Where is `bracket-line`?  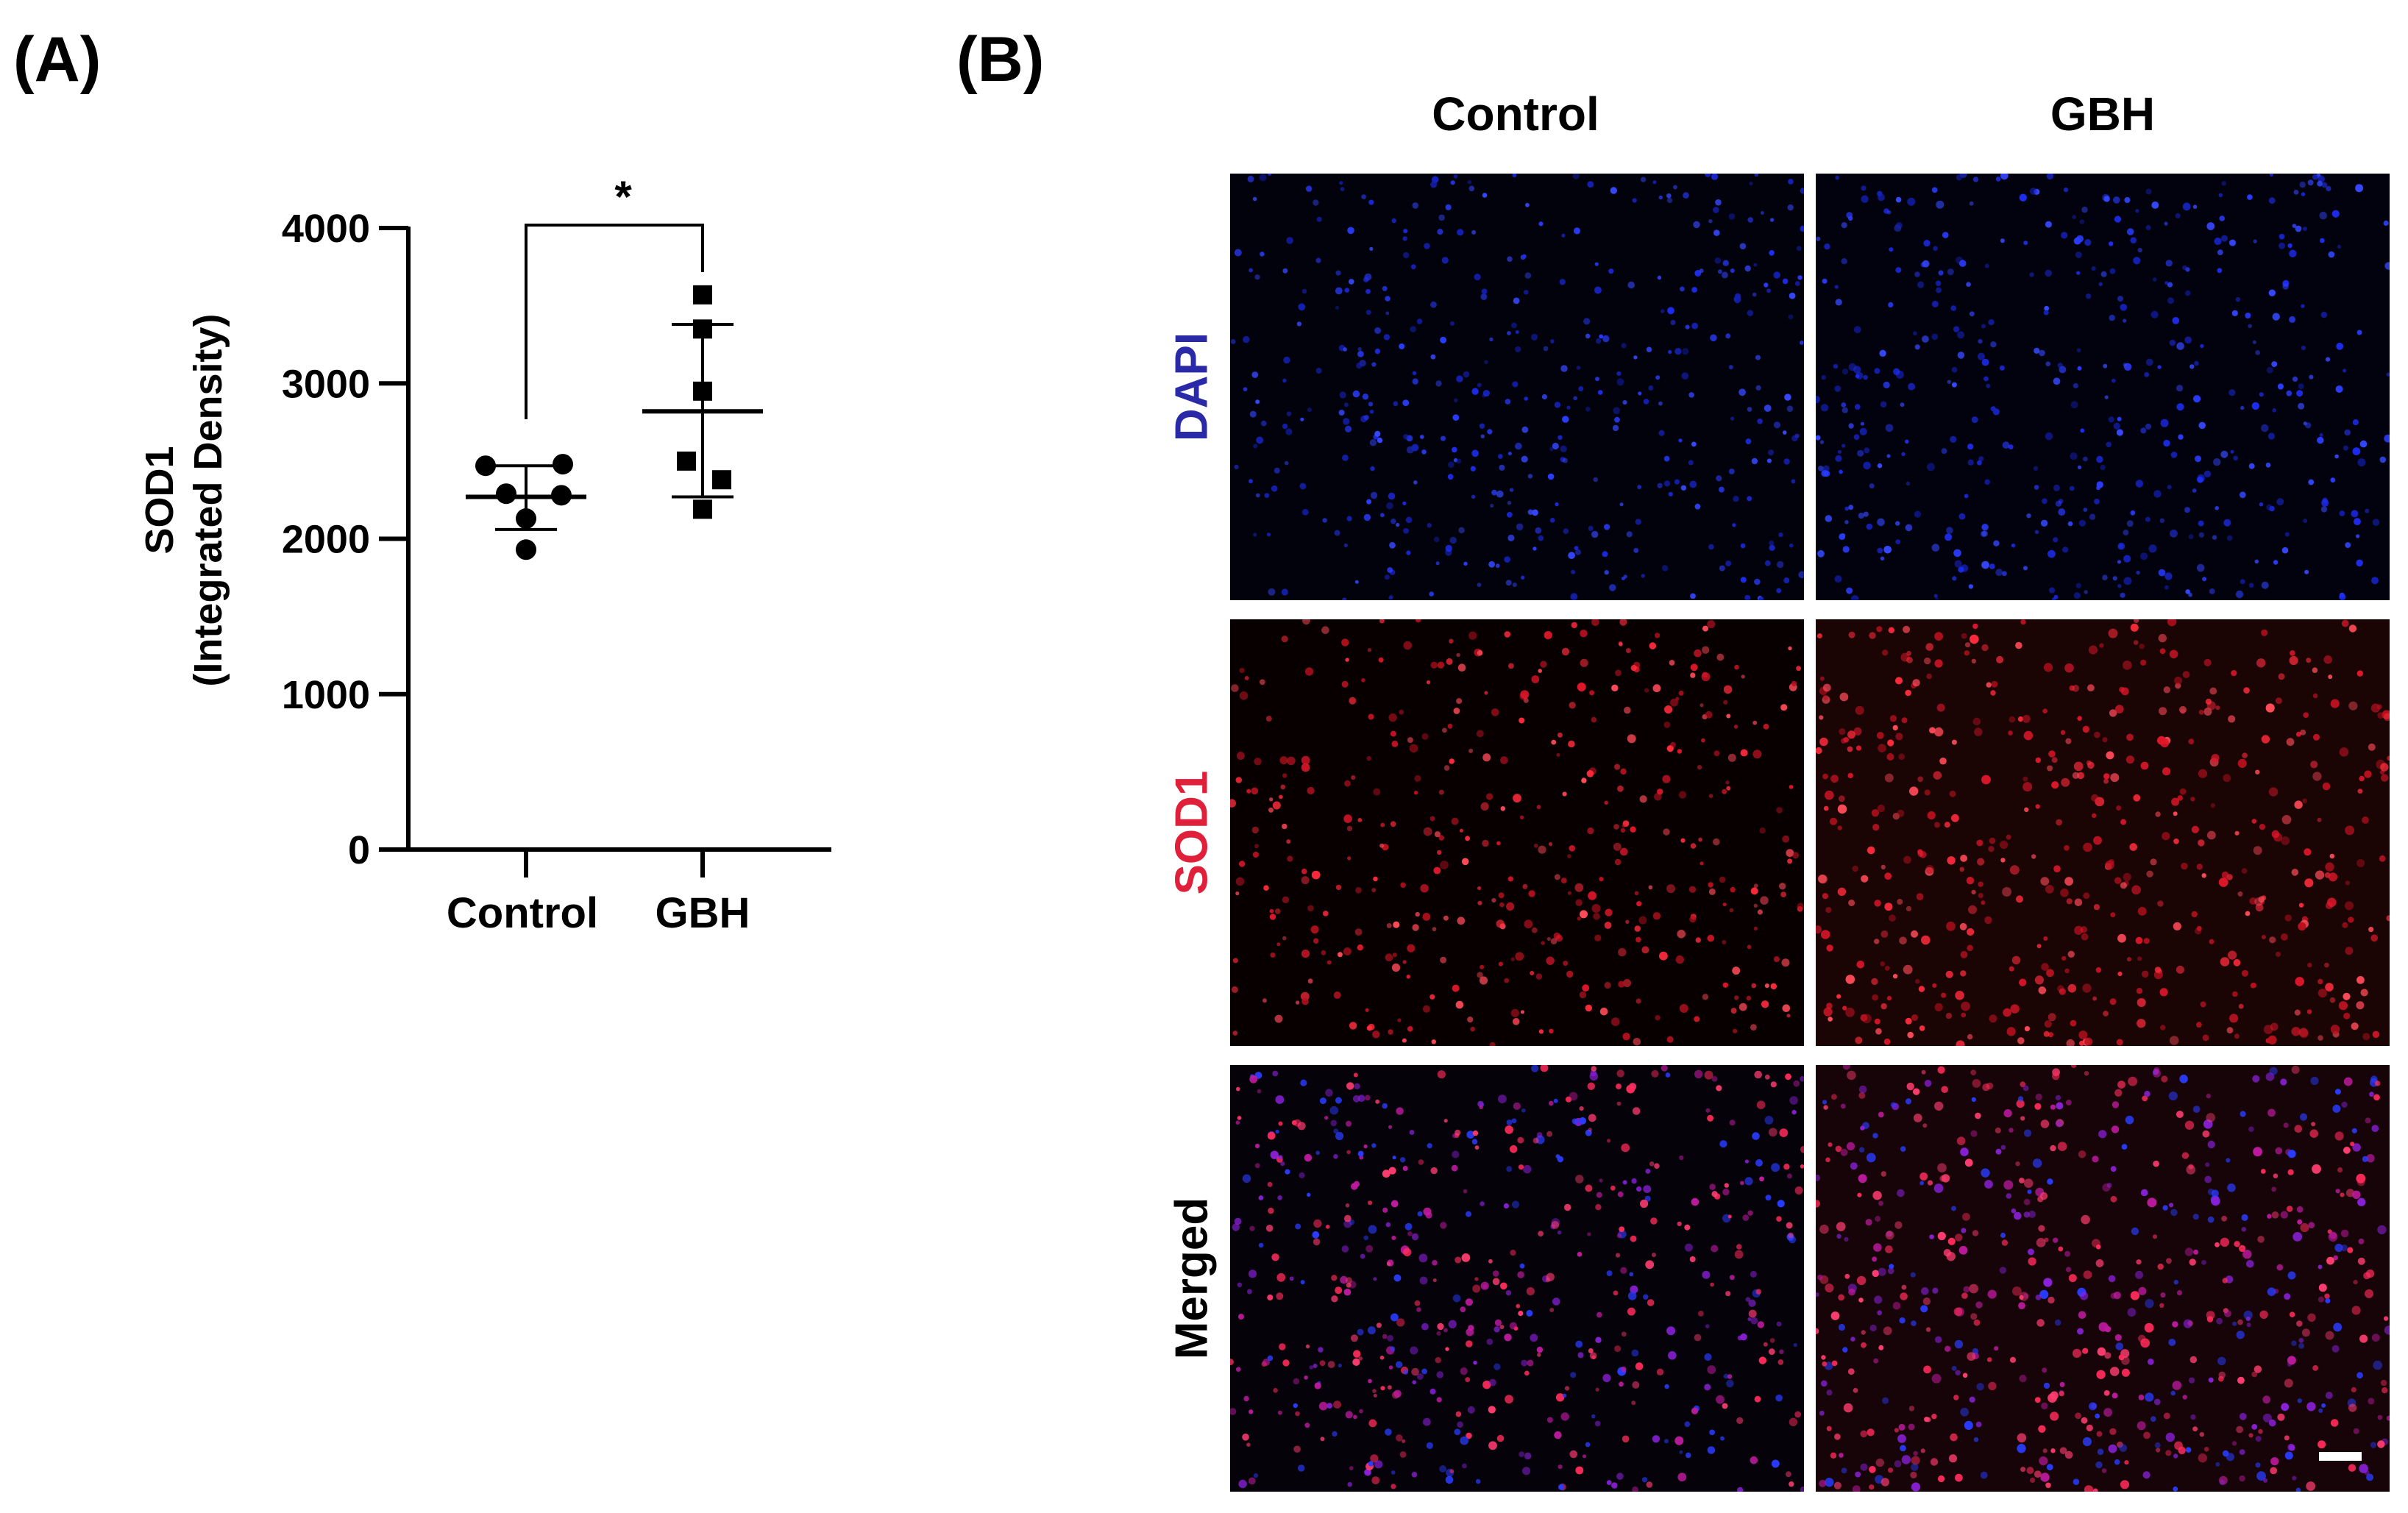 bracket-line is located at coordinates (615, 321).